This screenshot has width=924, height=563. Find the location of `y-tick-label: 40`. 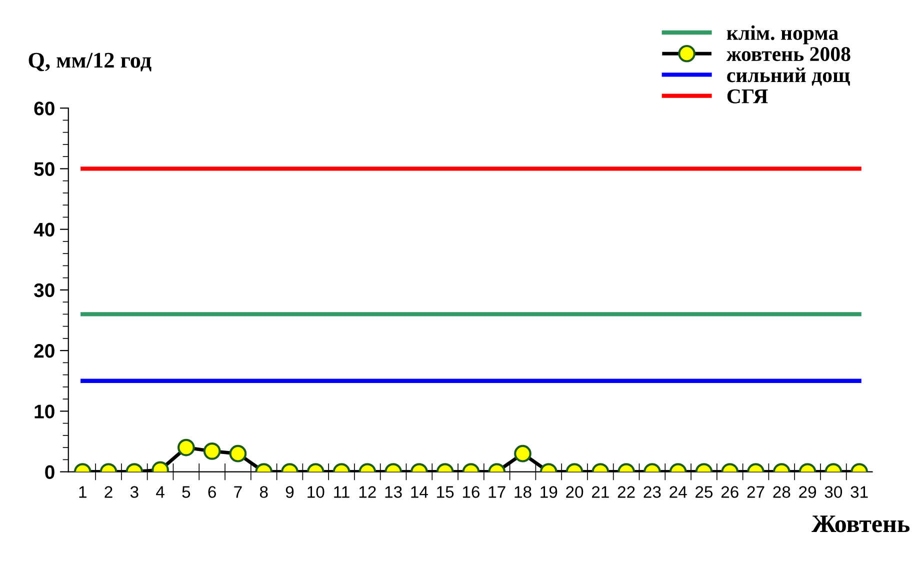

y-tick-label: 40 is located at coordinates (44, 229).